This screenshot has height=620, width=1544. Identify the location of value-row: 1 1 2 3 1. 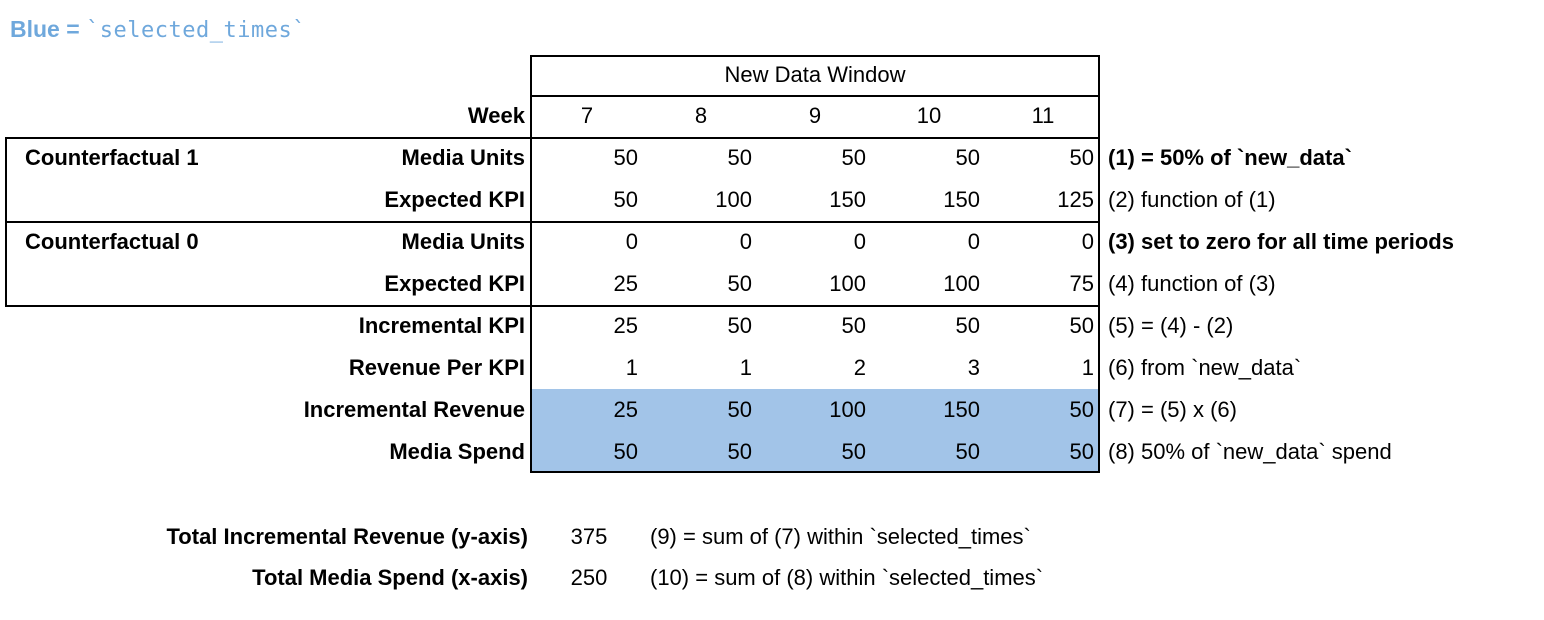
(815, 368).